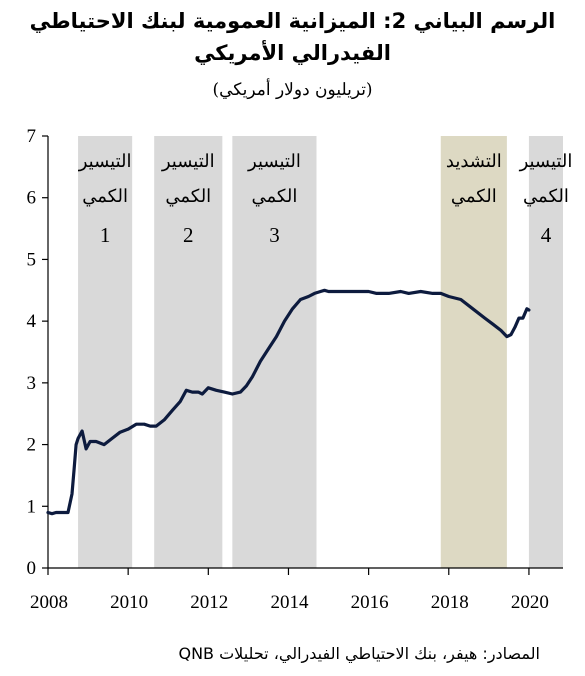  Describe the element at coordinates (105, 161) in the screenshot. I see `band-1-label-line1: التيسير` at that location.